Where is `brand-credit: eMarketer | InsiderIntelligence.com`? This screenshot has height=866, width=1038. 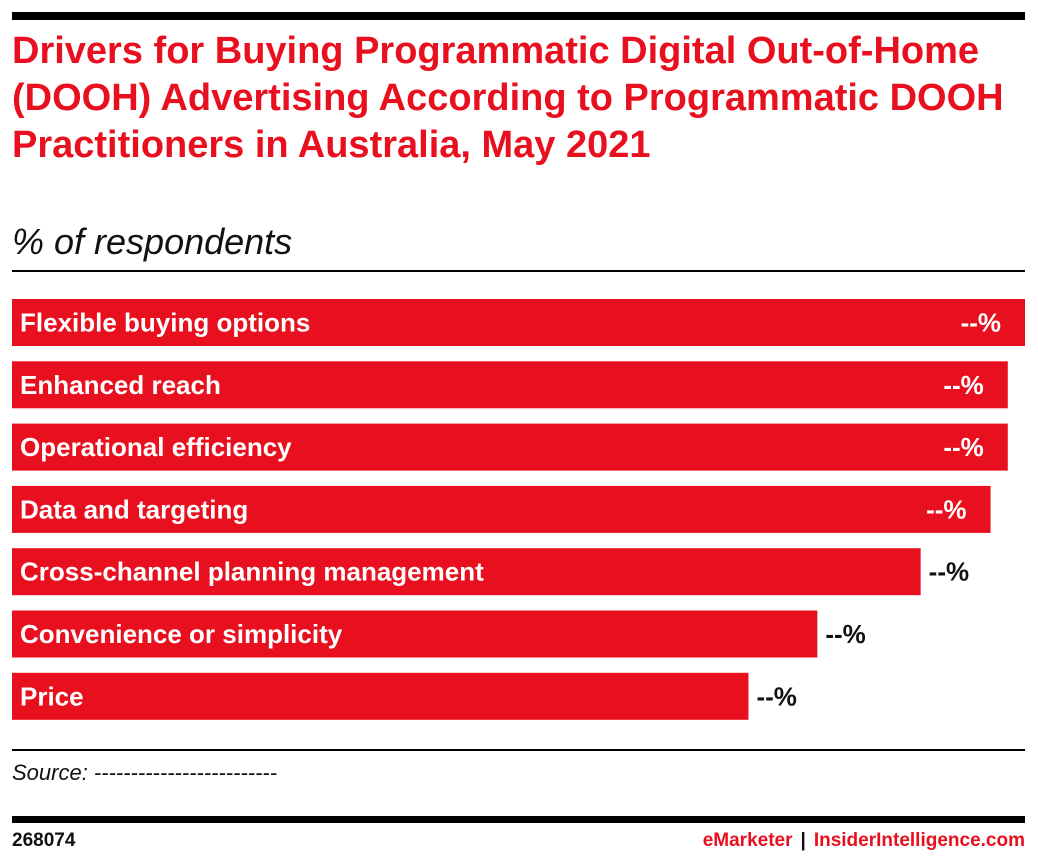
brand-credit: eMarketer | InsiderIntelligence.com is located at coordinates (864, 841).